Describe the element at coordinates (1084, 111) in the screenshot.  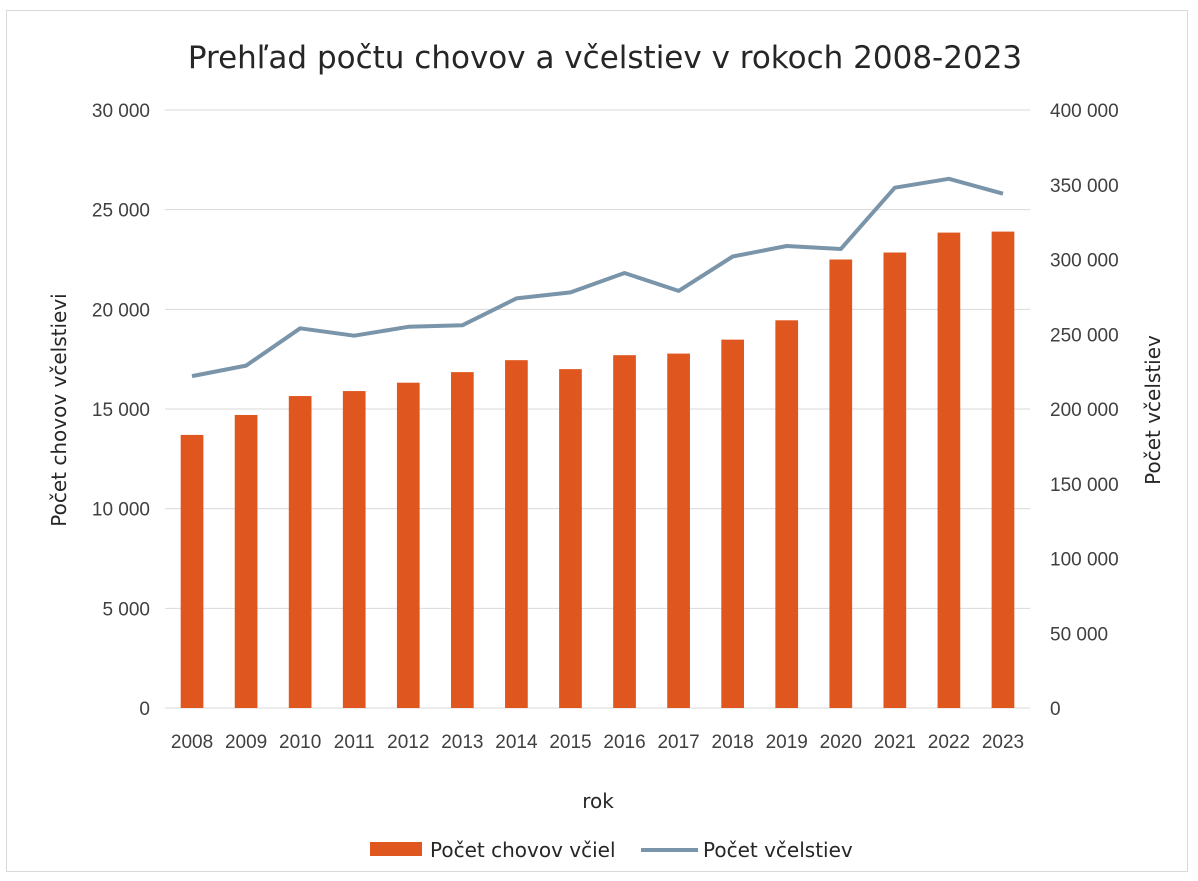
I see `y2-tick-label: 400 000` at that location.